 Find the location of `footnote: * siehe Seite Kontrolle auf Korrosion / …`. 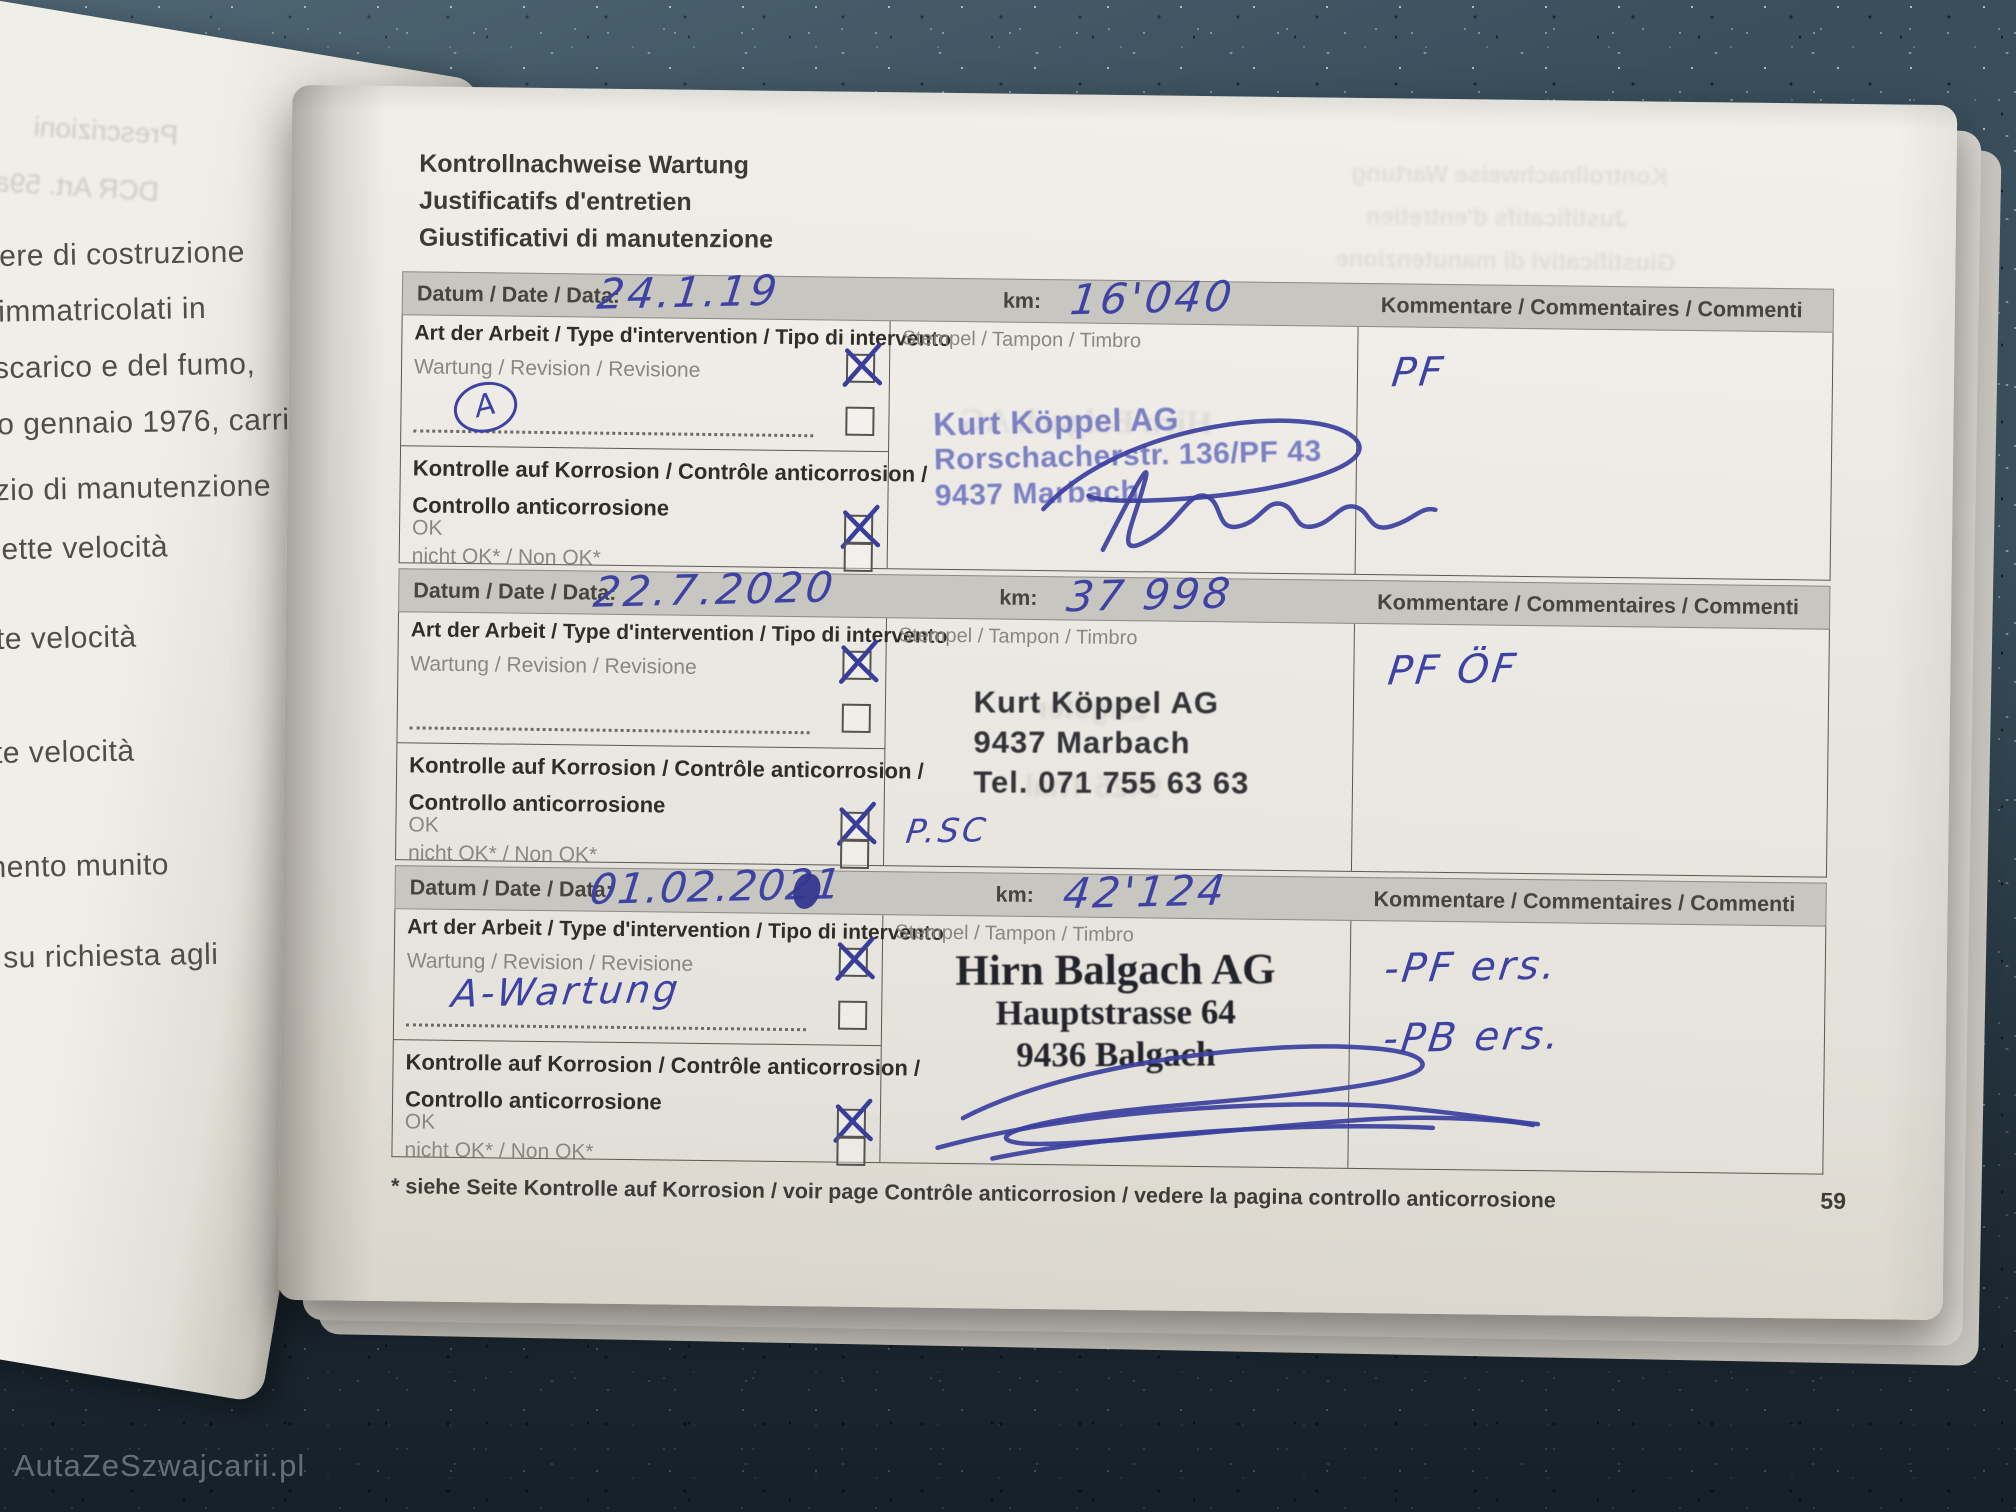

footnote: * siehe Seite Kontrolle auf Korrosion / … is located at coordinates (973, 1193).